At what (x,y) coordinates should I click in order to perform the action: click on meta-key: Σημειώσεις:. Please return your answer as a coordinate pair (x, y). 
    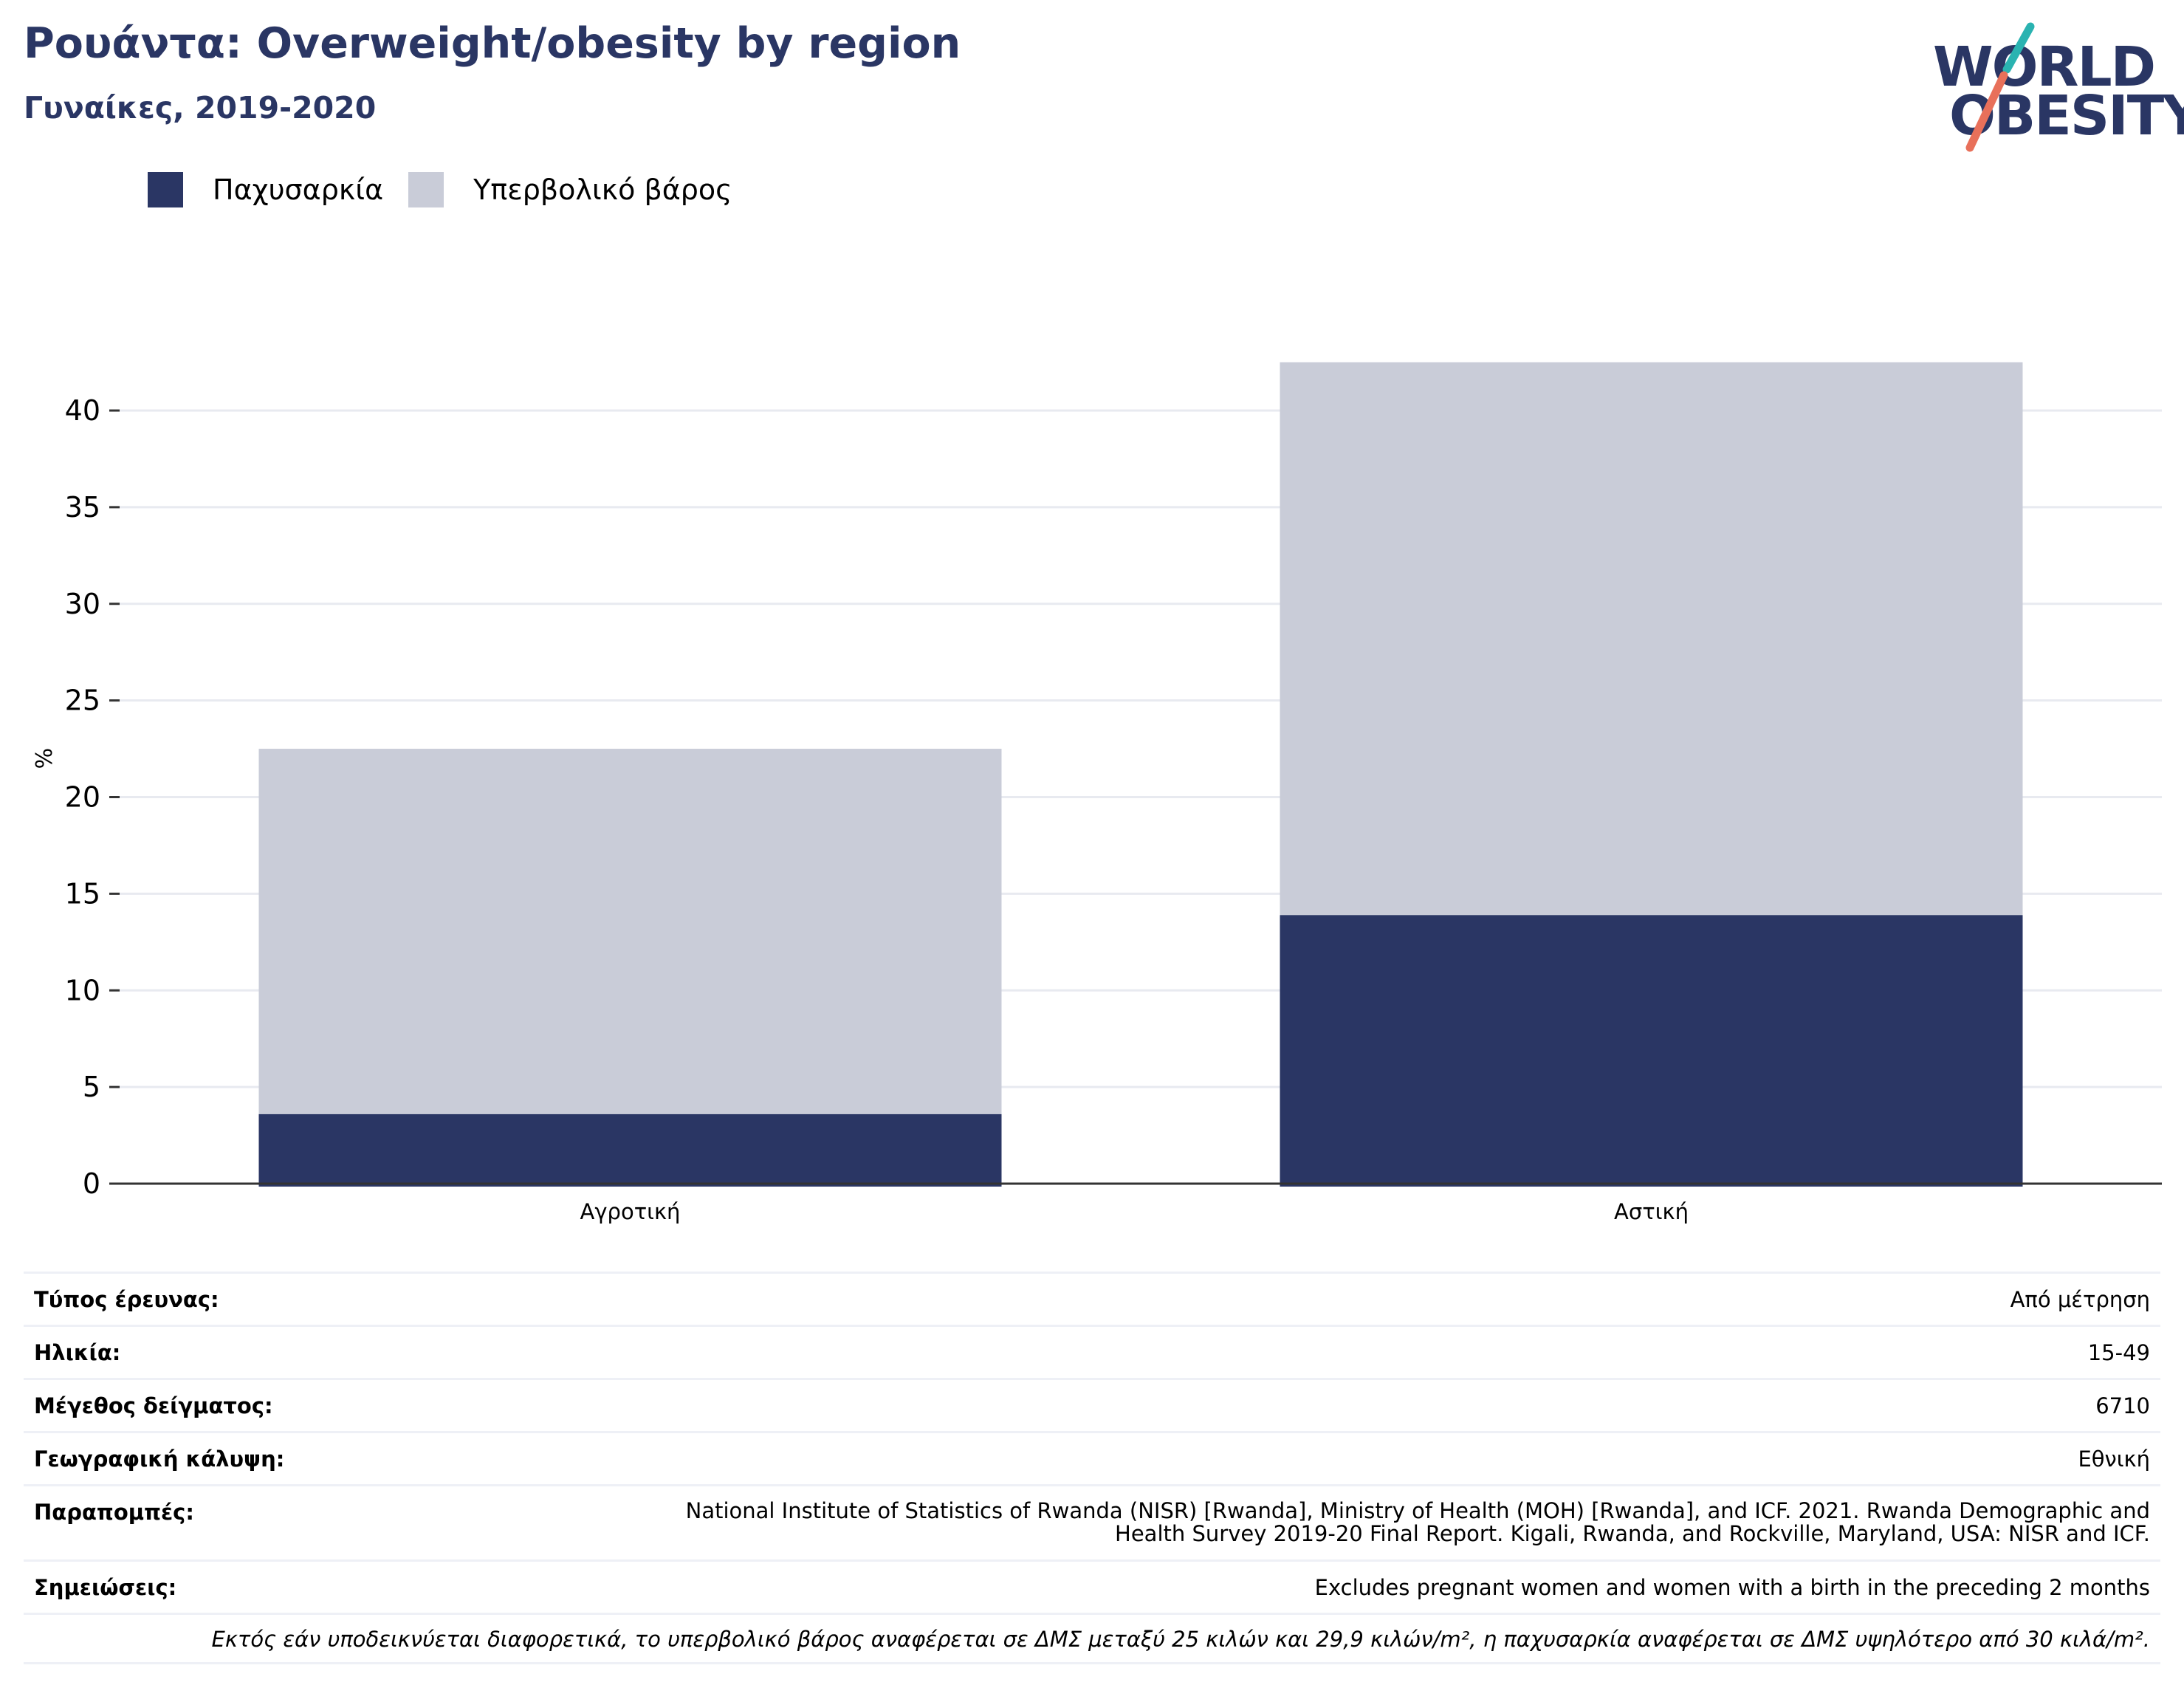
    Looking at the image, I should click on (105, 1587).